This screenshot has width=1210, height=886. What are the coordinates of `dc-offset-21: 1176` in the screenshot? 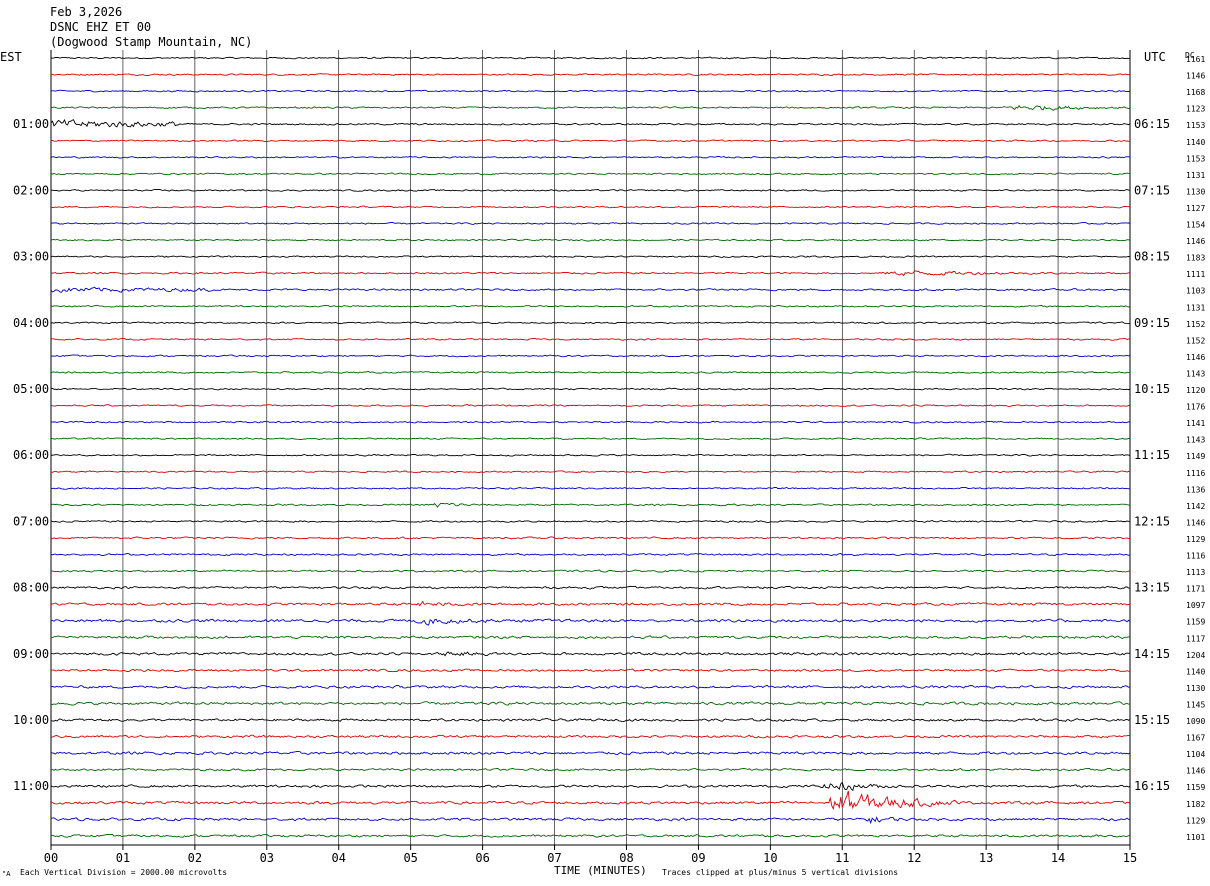 It's located at (1195, 407).